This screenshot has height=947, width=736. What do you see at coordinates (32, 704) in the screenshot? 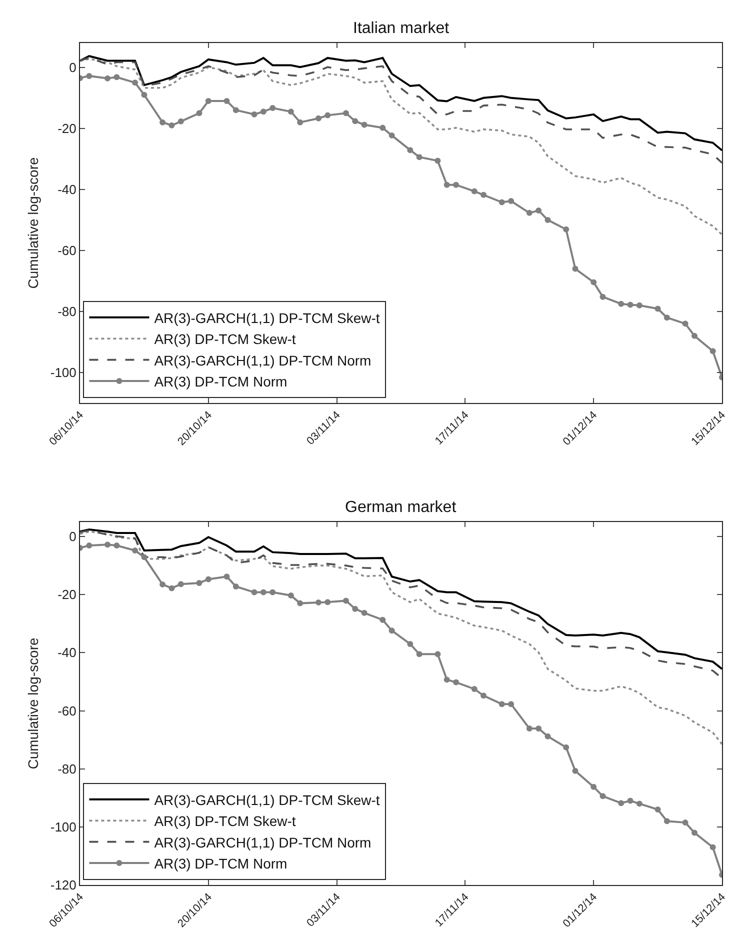
I see `y-axis-title: Cumulative log-score` at bounding box center [32, 704].